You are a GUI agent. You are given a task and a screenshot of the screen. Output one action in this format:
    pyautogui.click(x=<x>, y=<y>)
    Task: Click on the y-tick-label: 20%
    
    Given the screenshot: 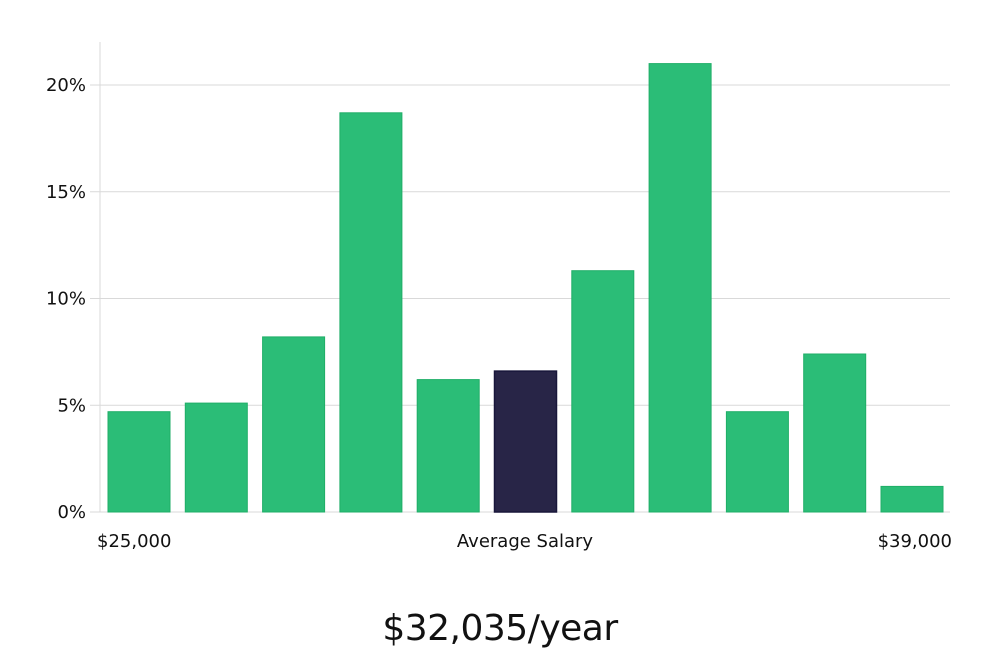 What is the action you would take?
    pyautogui.click(x=66, y=85)
    